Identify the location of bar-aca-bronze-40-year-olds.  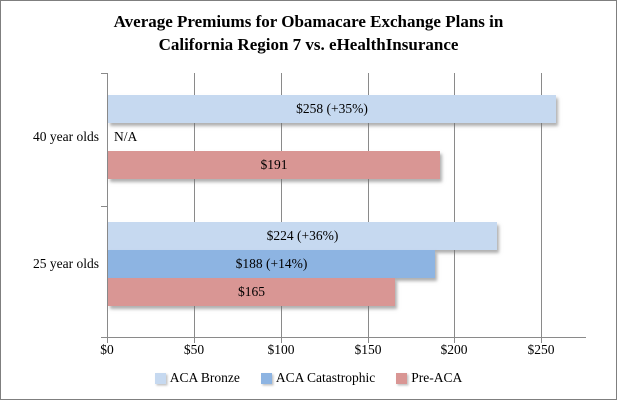
(332, 109).